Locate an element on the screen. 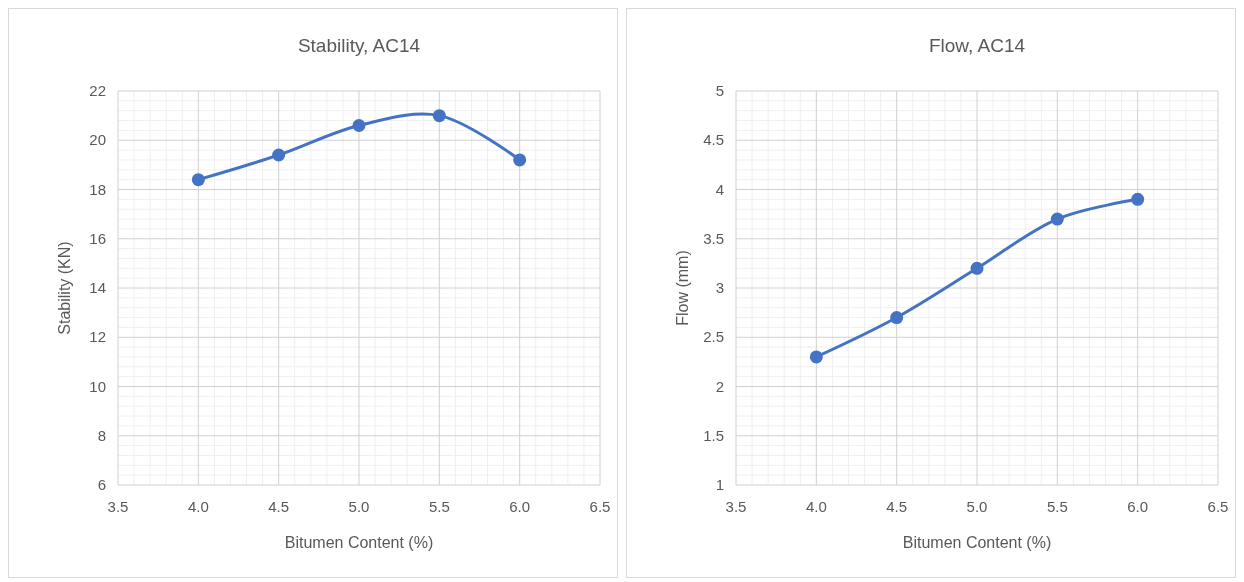  y-tick-label: 14 is located at coordinates (97, 287).